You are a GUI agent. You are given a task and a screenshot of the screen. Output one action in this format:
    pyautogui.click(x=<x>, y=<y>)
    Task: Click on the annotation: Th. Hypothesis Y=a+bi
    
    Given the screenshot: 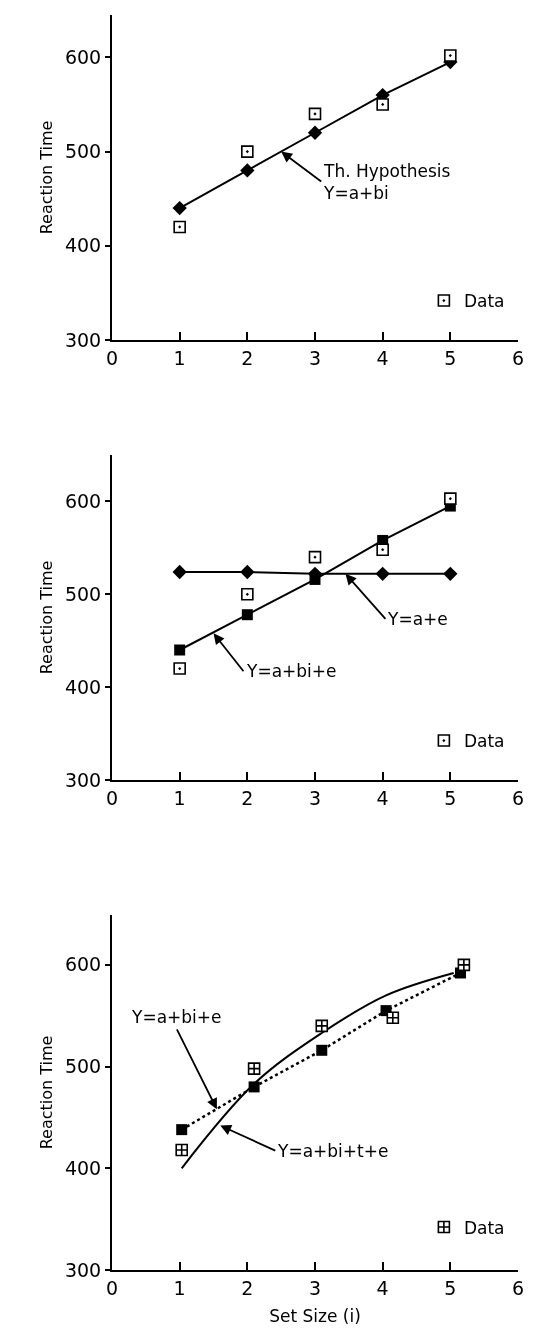 What is the action you would take?
    pyautogui.click(x=387, y=182)
    